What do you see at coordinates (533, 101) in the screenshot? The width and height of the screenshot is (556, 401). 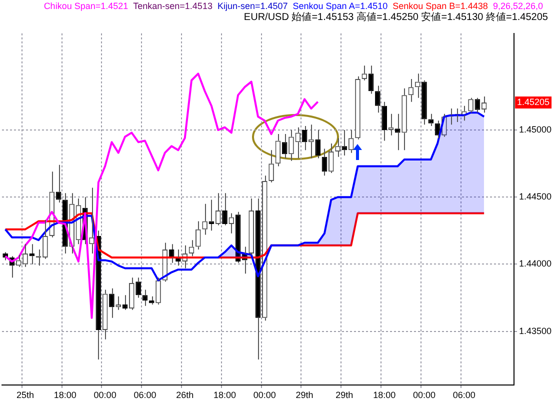 I see `text: 1.45205` at bounding box center [533, 101].